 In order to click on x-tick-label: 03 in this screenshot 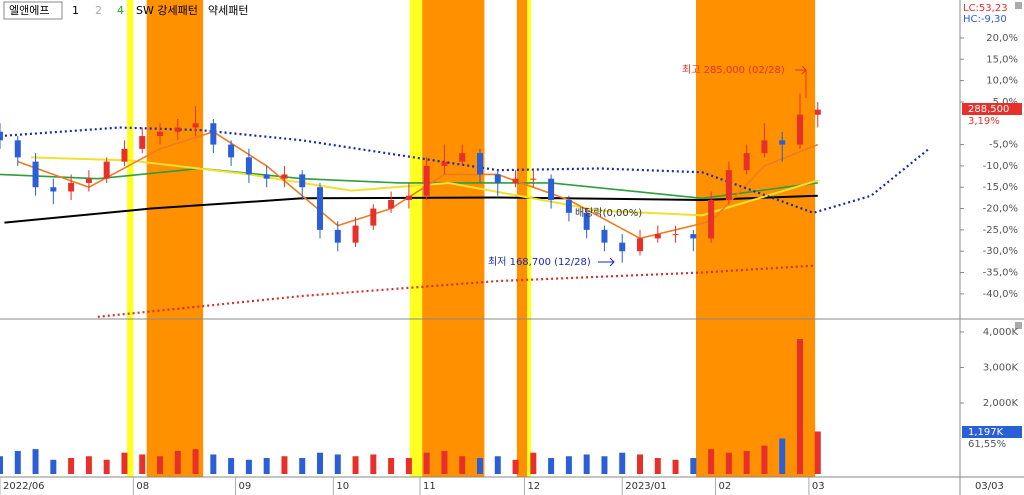, I will do `click(818, 486)`.